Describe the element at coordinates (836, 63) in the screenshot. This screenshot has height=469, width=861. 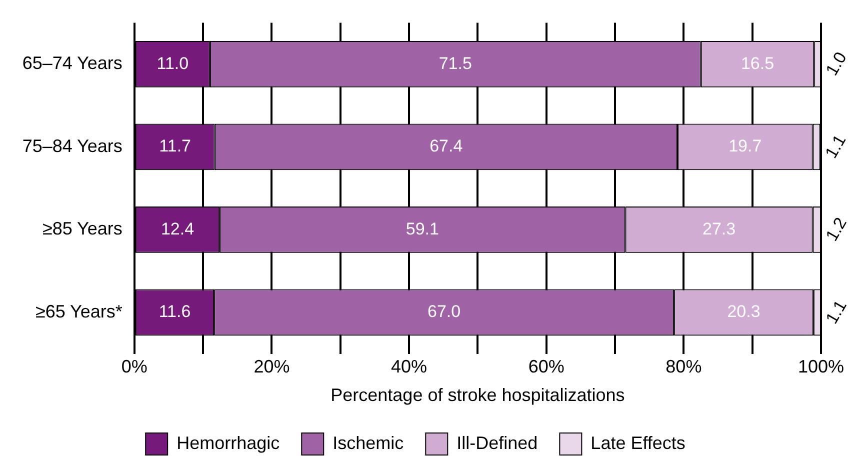
I see `data-label: 1.0` at that location.